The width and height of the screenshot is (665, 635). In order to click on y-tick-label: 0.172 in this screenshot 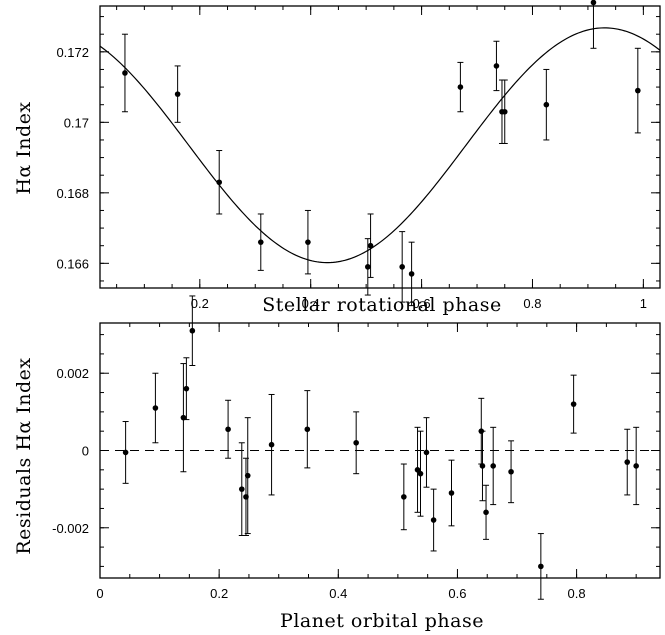, I will do `click(72, 52)`.